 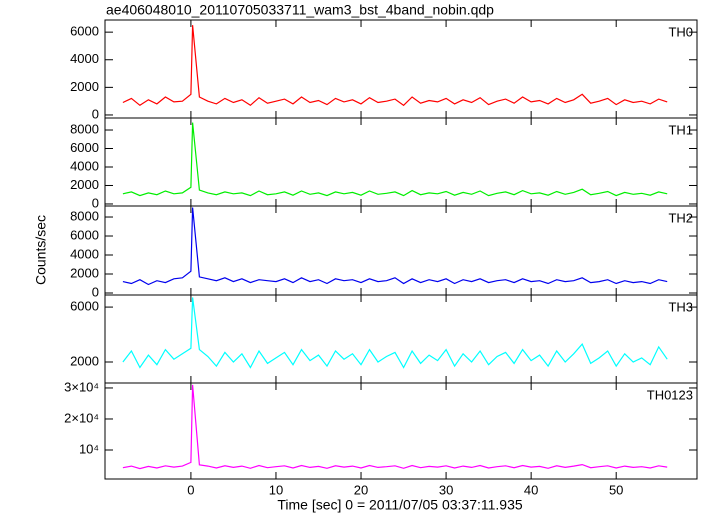 I want to click on series-label: TH1, so click(x=680, y=129).